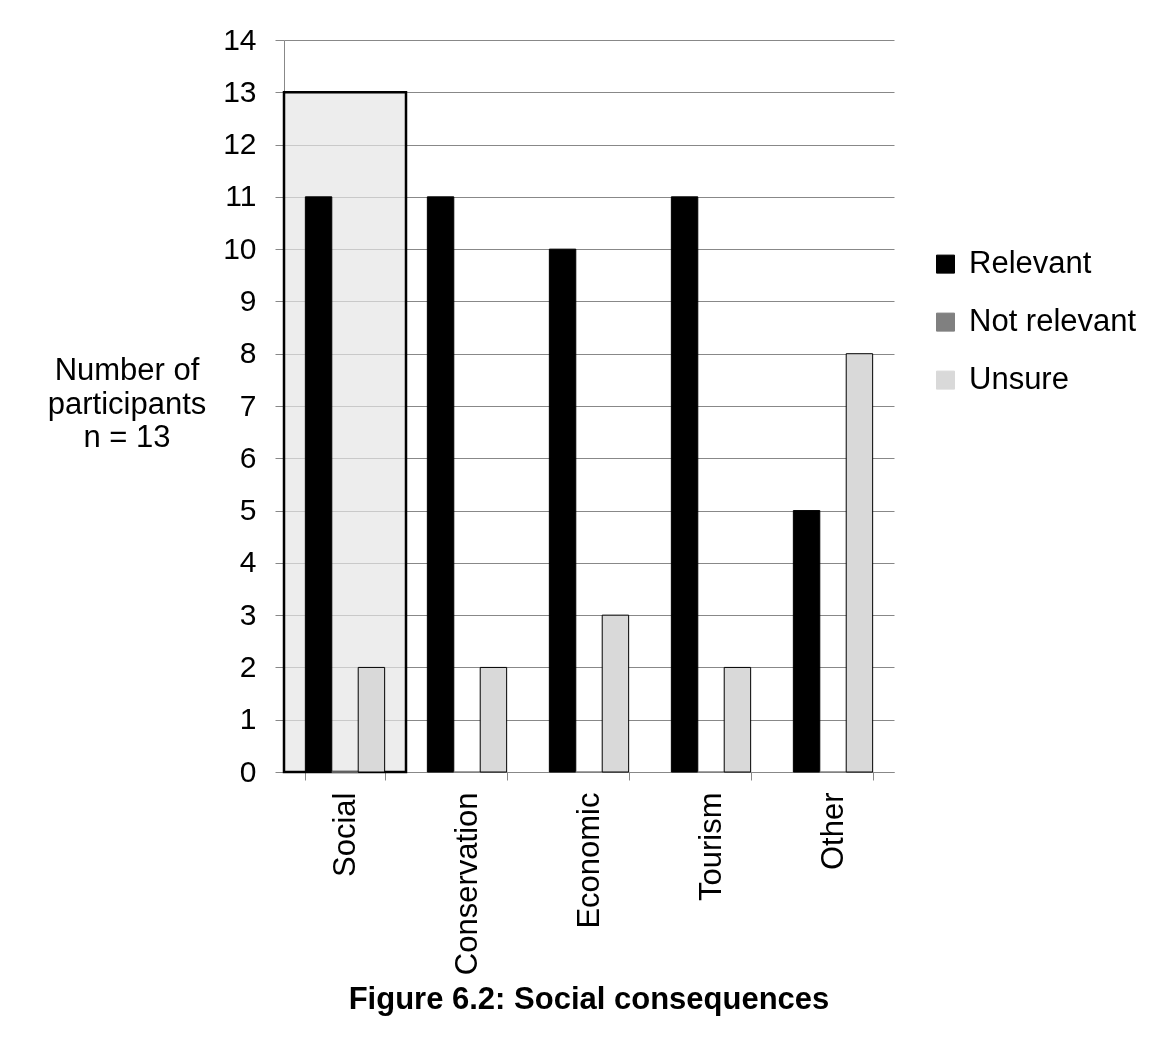 The width and height of the screenshot is (1152, 1052). Describe the element at coordinates (248, 719) in the screenshot. I see `y-tick-label: 1` at that location.